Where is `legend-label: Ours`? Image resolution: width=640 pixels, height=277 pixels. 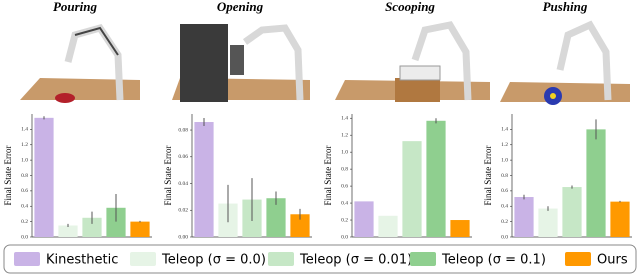
legend-label: Ours is located at coordinates (612, 260).